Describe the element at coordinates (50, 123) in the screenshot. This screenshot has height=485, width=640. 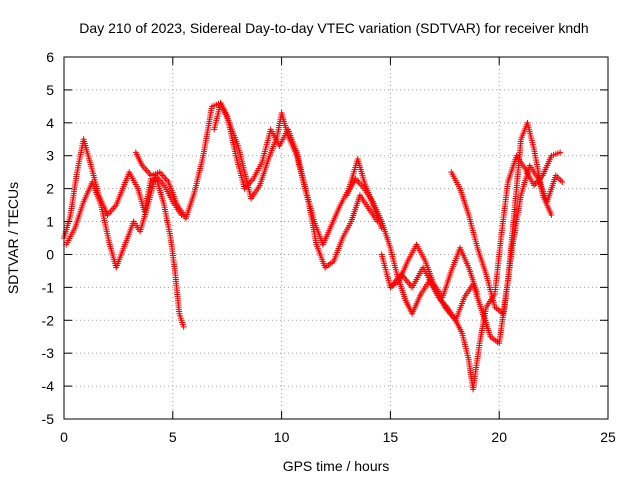
I see `y-tick-label: 4` at that location.